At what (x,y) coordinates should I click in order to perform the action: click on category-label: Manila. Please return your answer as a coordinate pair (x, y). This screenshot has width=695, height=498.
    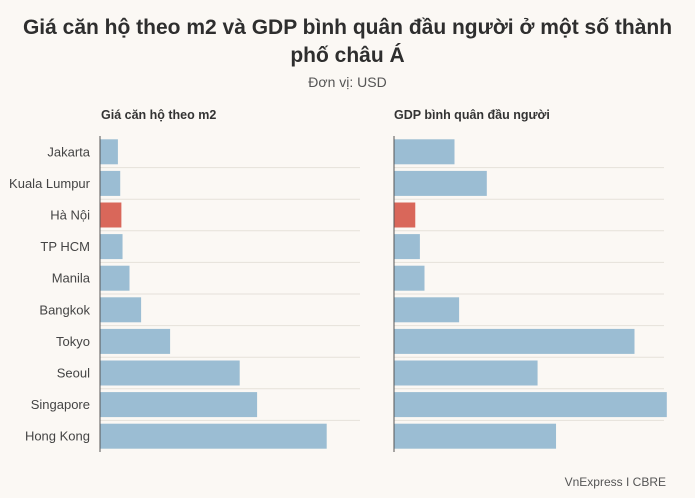
    Looking at the image, I should click on (71, 278).